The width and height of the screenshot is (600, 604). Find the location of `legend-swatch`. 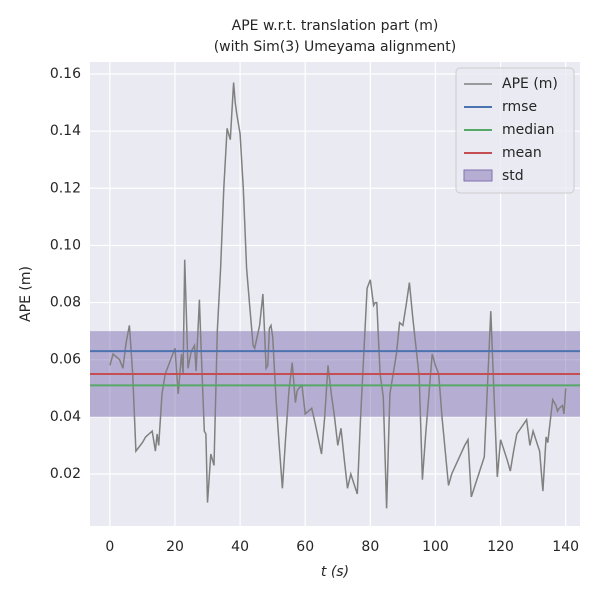

legend-swatch is located at coordinates (478, 175).